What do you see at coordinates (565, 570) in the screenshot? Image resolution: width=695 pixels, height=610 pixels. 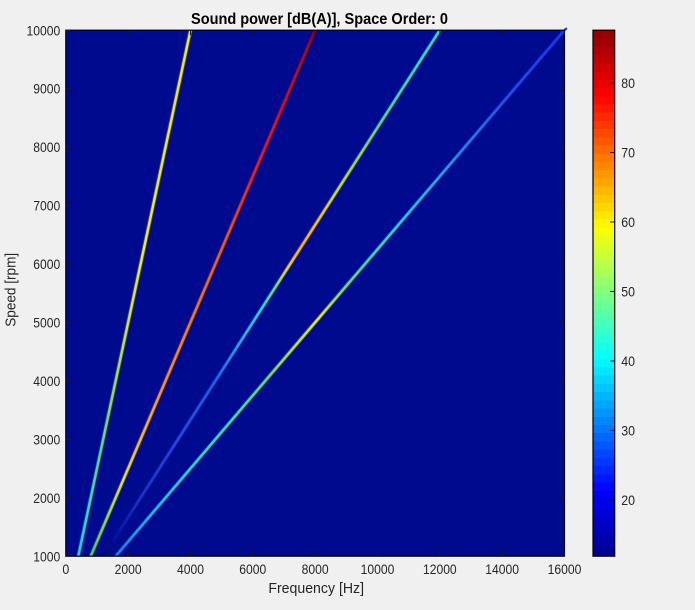 I see `svg-text: 16000` at bounding box center [565, 570].